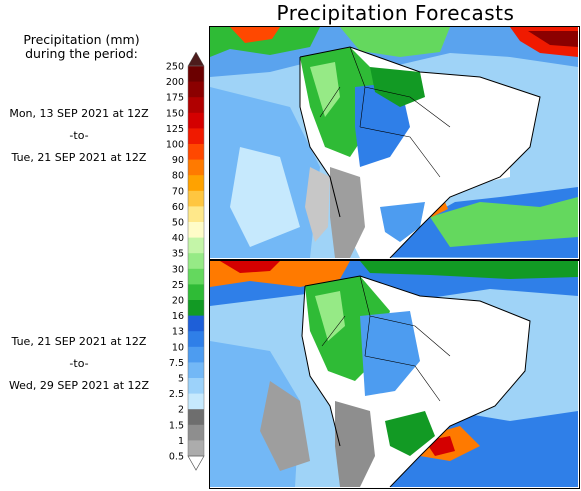 The width and height of the screenshot is (581, 491). I want to click on colorbar-tick-label: 250, so click(175, 67).